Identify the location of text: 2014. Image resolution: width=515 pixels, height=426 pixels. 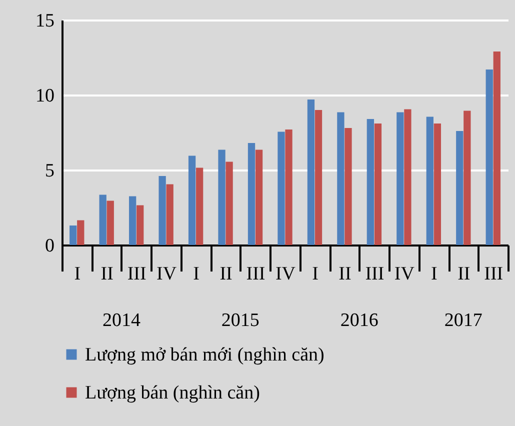
(121, 320).